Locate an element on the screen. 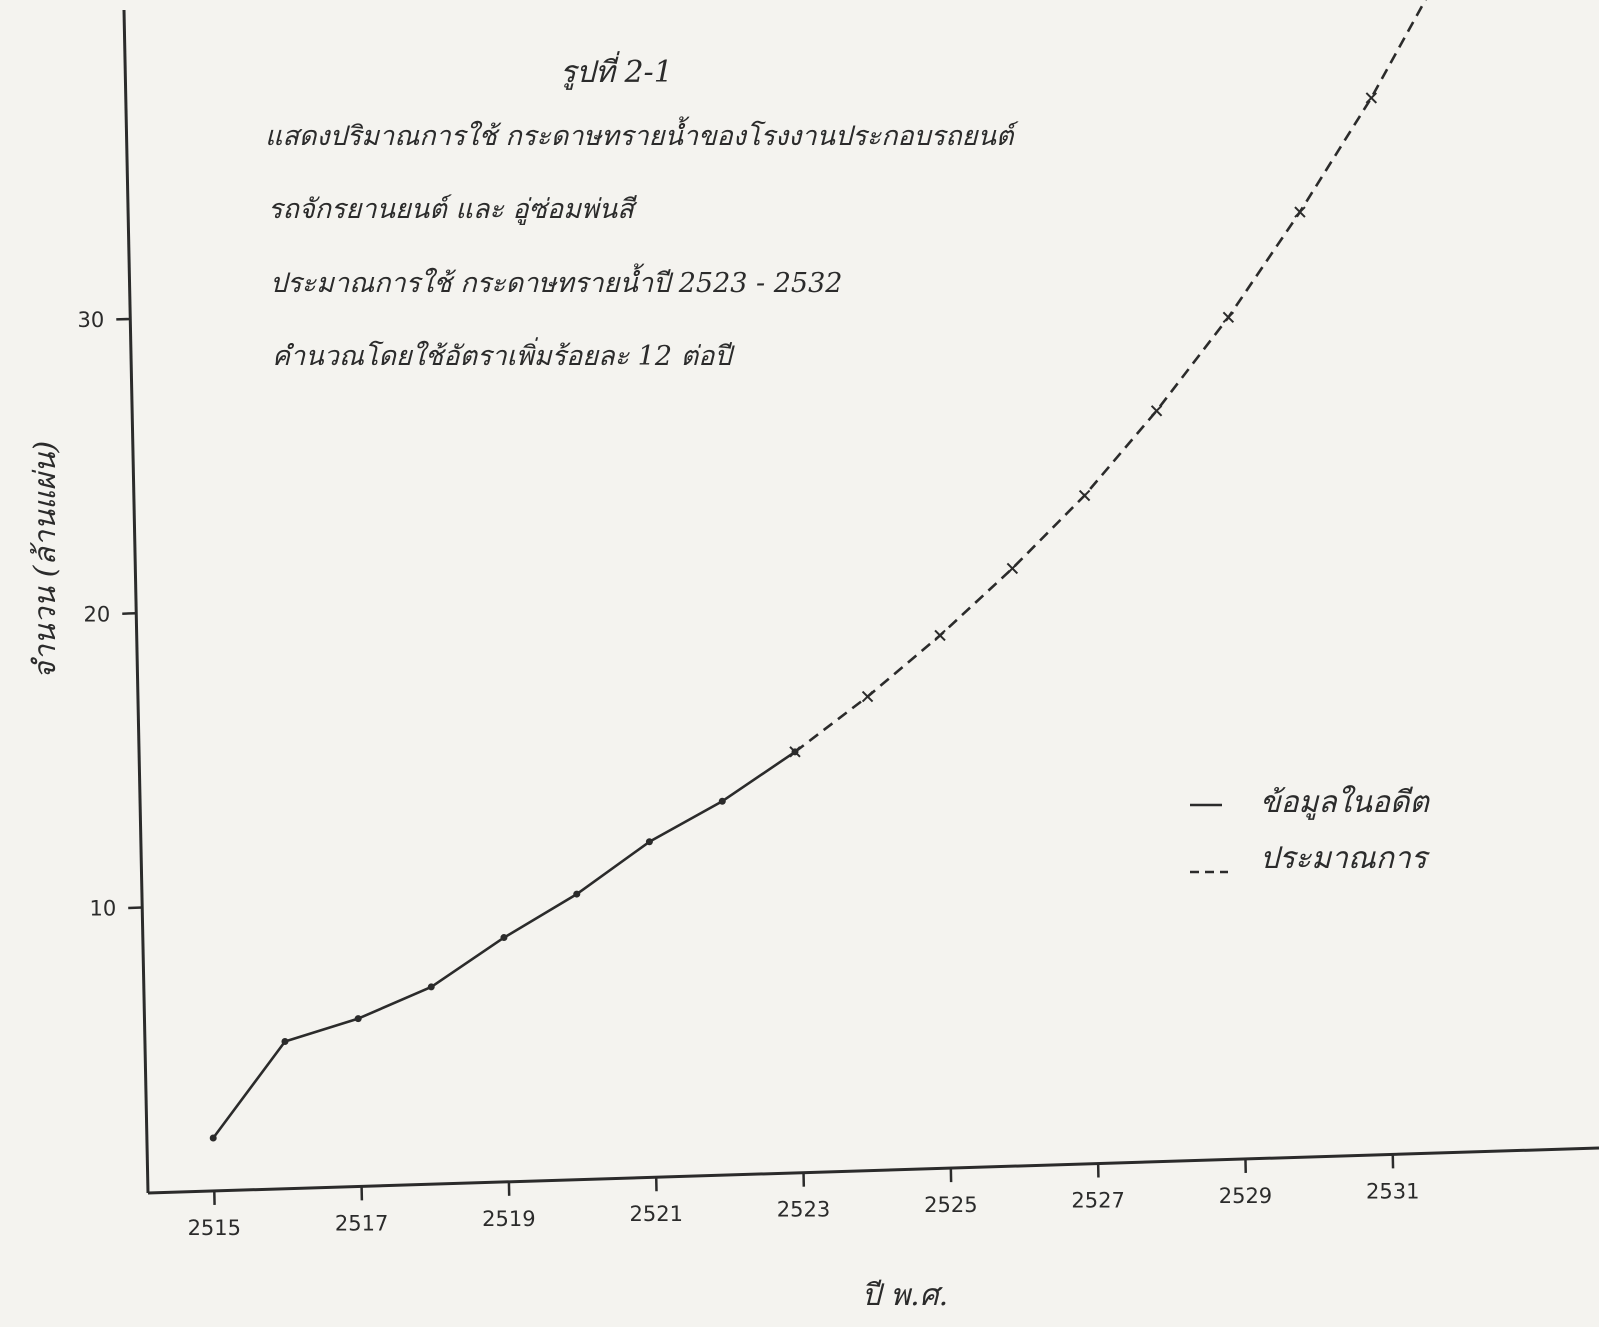  chart-title-line-3: ประมาณการใช้ กระดาษทรายน้ำปี 2523 - 2532 is located at coordinates (556, 281).